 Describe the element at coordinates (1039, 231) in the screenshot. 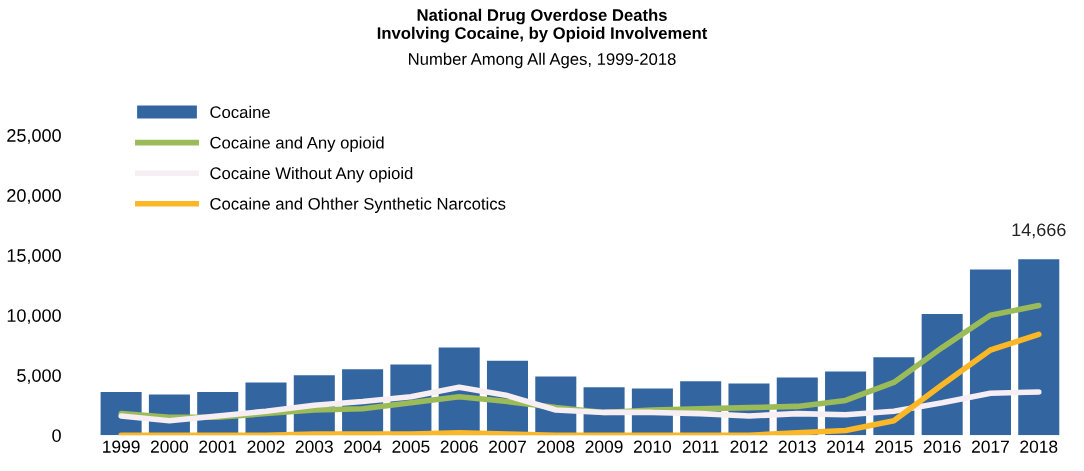

I see `data-label: 14,666` at that location.